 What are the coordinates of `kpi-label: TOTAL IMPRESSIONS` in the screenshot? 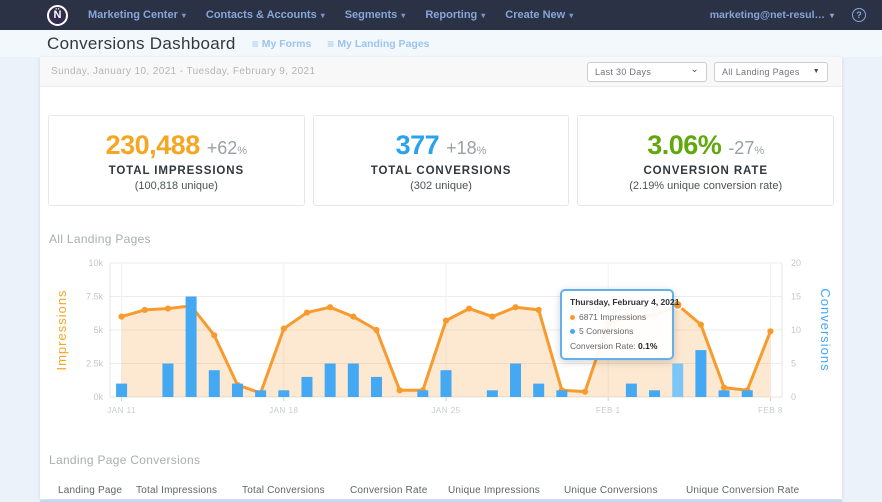 It's located at (176, 171).